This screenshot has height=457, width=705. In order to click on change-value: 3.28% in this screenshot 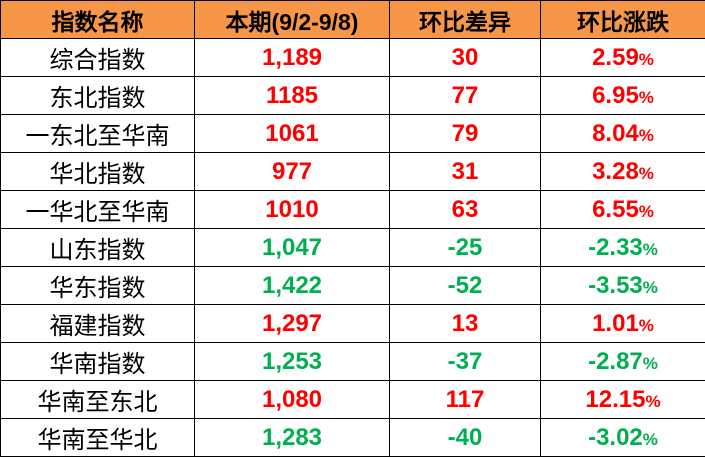, I will do `click(622, 171)`.